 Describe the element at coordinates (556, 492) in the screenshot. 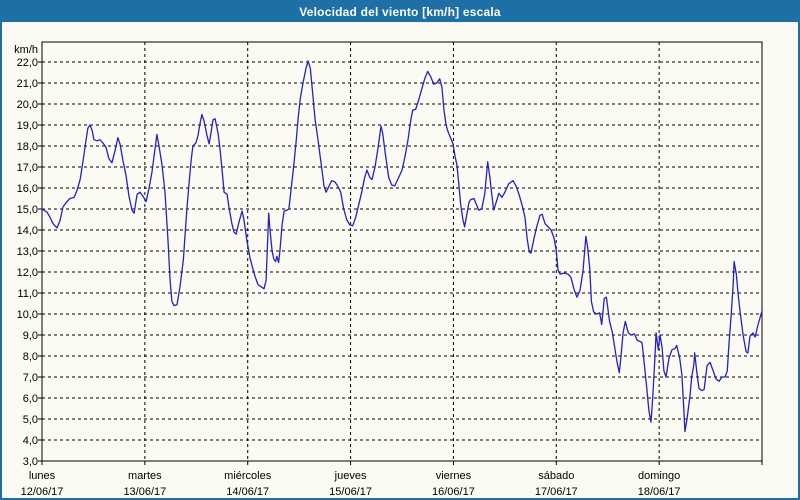

I see `x-axis-date-label: 17/06/17` at that location.